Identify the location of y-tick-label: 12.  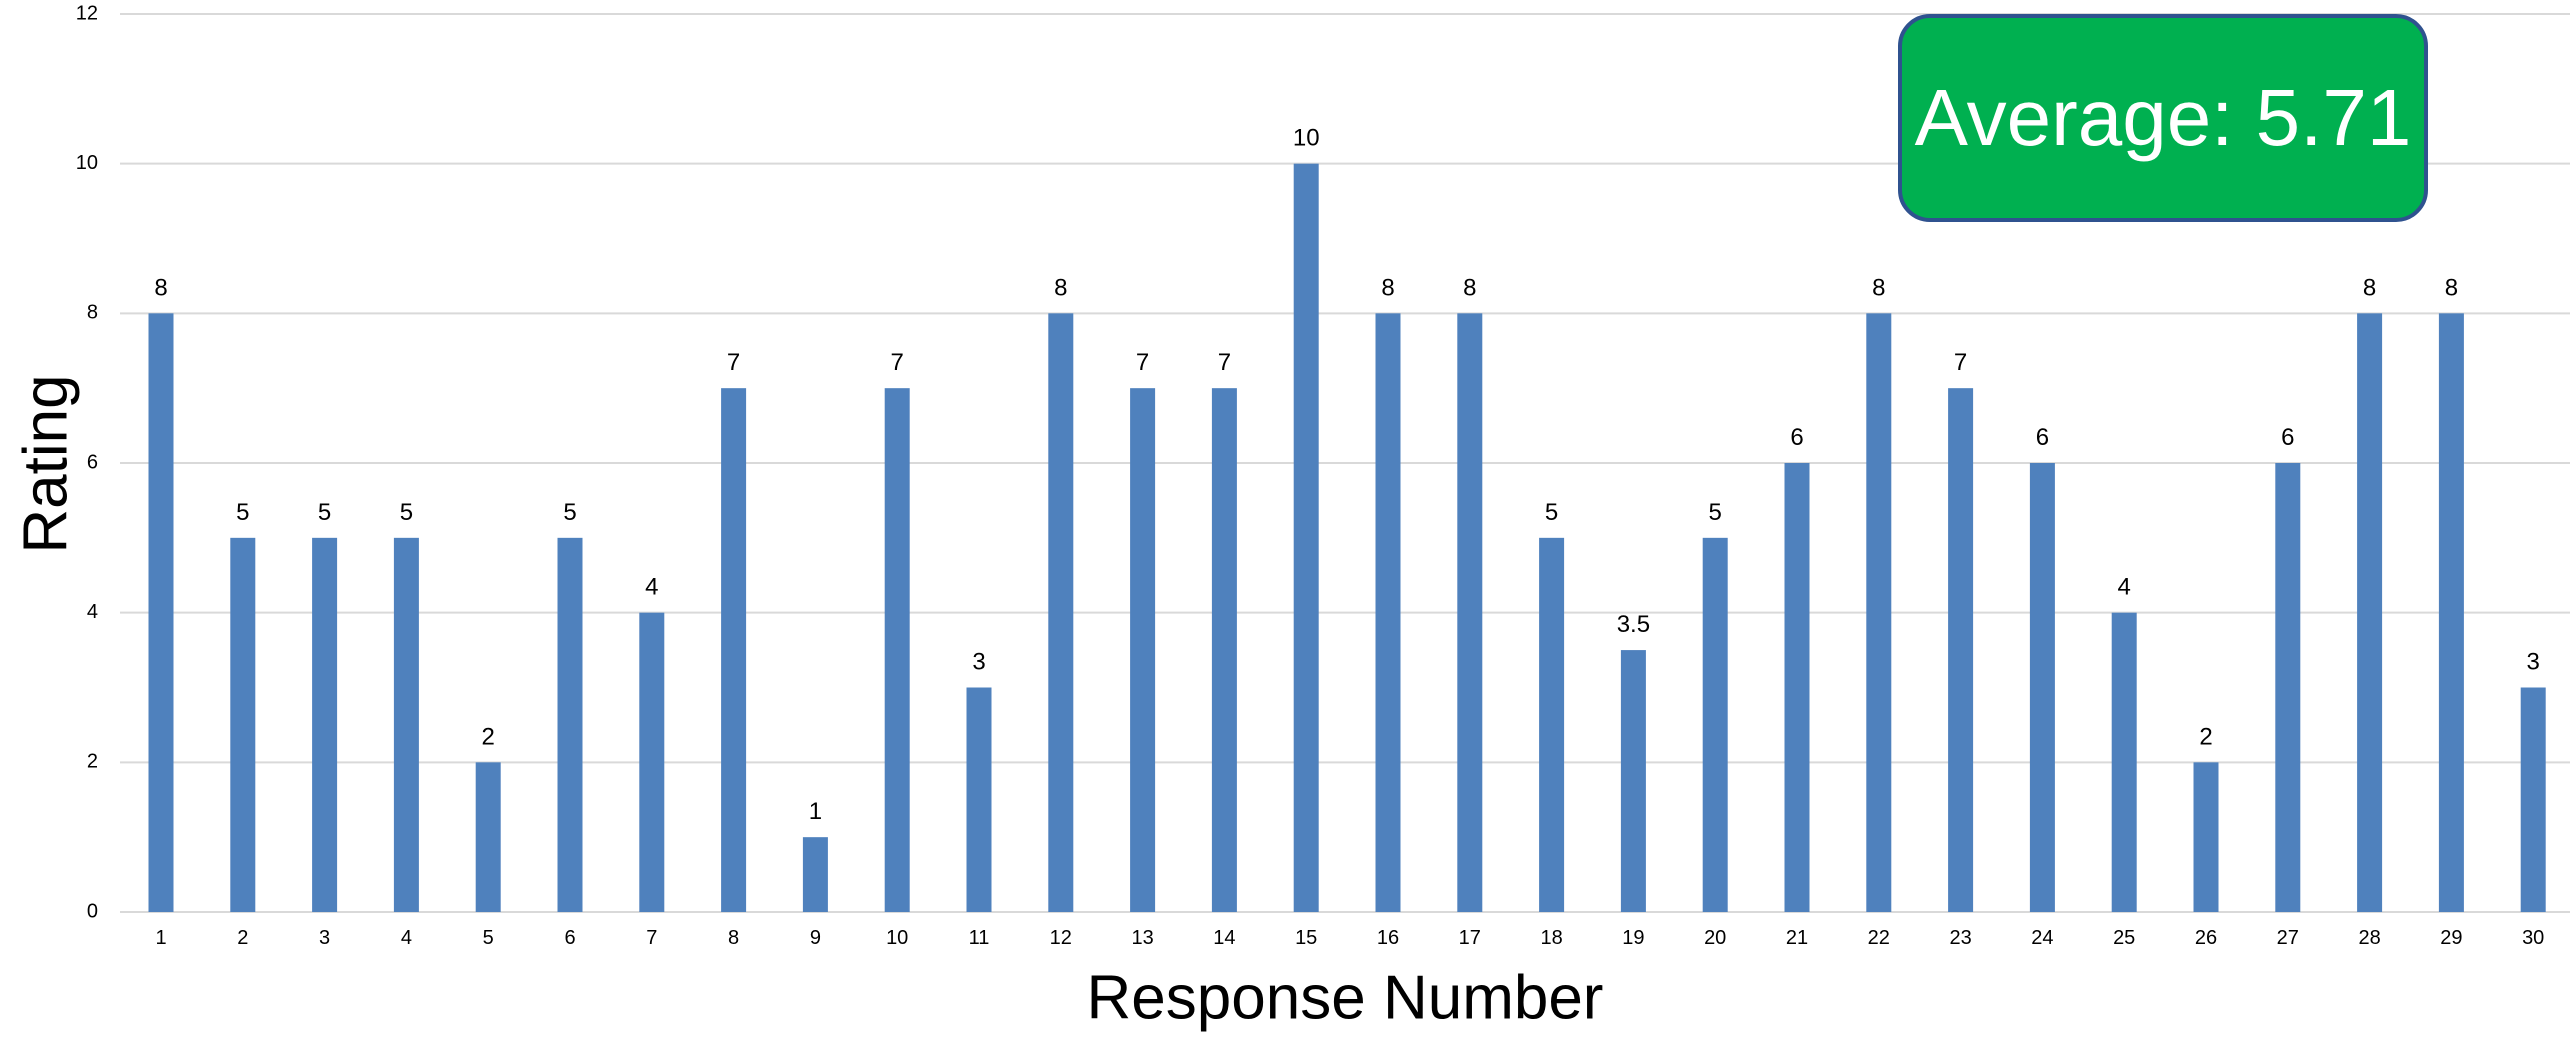
(87, 13).